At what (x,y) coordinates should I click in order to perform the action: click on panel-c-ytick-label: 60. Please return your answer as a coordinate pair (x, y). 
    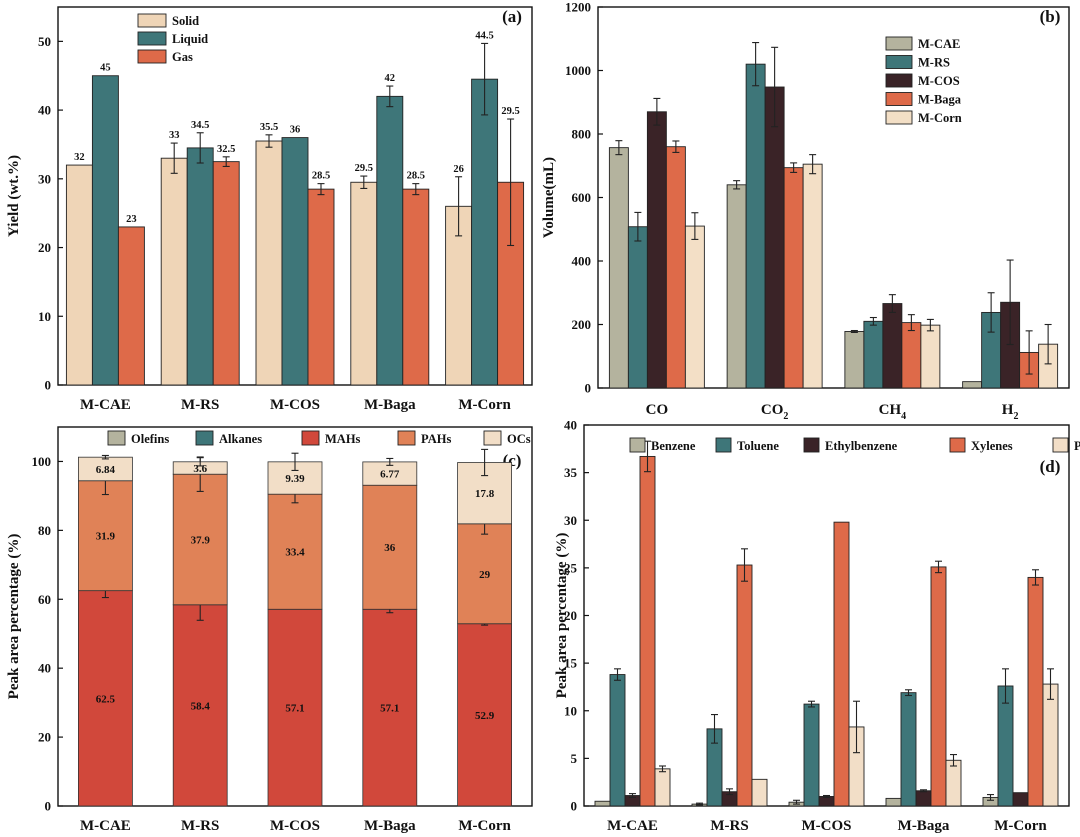
    Looking at the image, I should click on (44, 599).